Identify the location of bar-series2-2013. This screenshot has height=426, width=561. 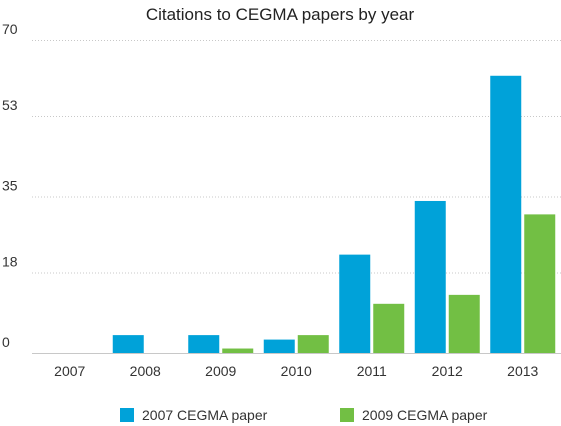
(540, 283).